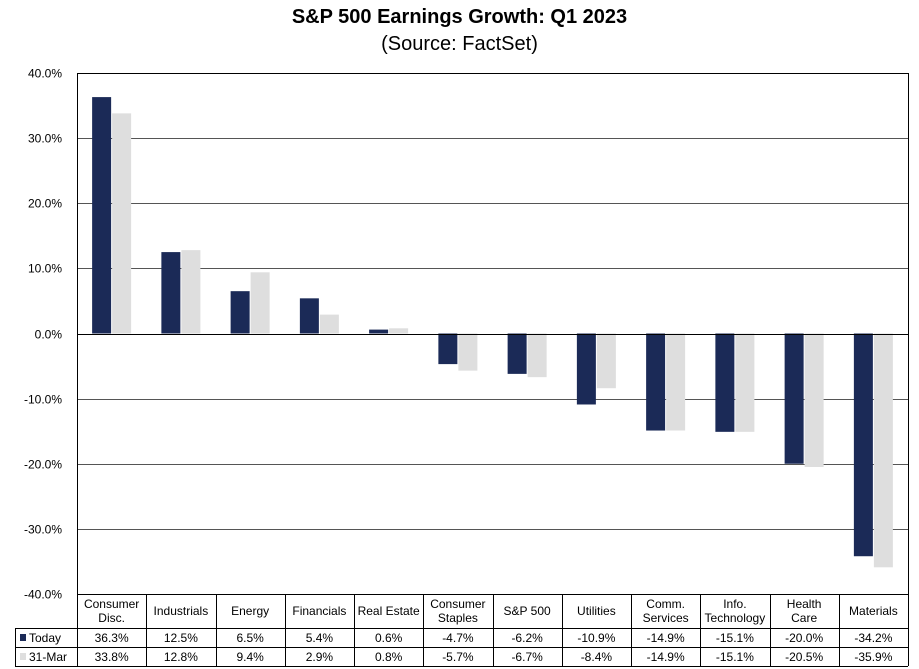  What do you see at coordinates (250, 638) in the screenshot?
I see `data-label: 6.5%` at bounding box center [250, 638].